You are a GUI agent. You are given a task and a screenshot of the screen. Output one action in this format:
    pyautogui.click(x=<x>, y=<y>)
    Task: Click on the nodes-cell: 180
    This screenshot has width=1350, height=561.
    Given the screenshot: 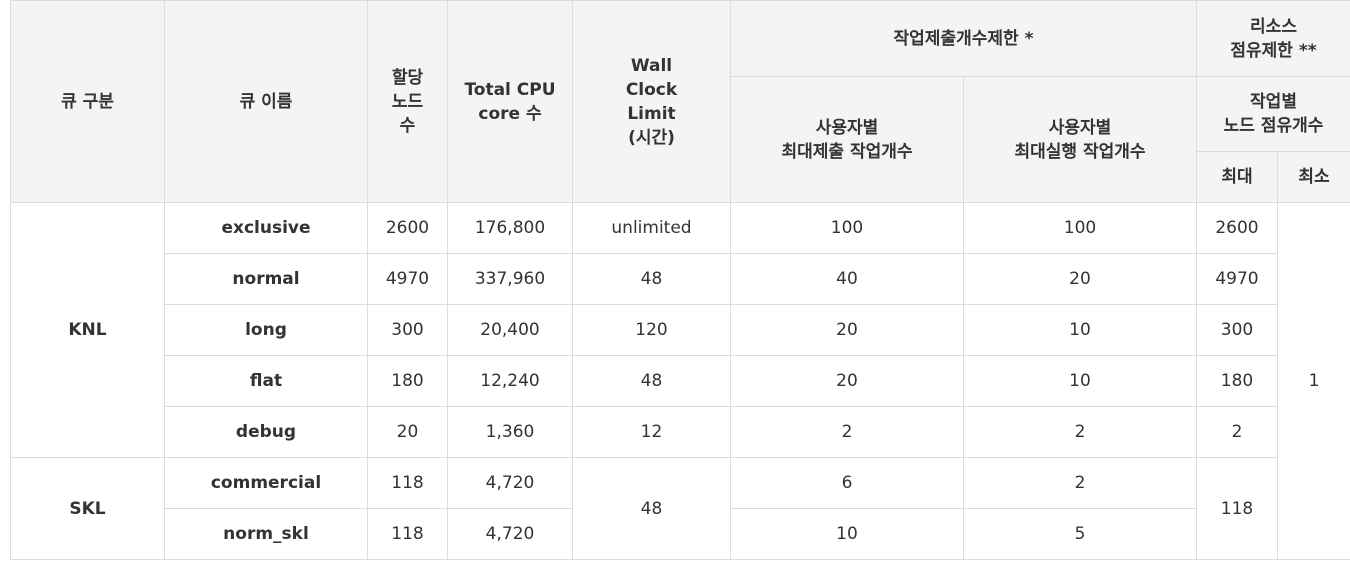 What is the action you would take?
    pyautogui.click(x=407, y=381)
    